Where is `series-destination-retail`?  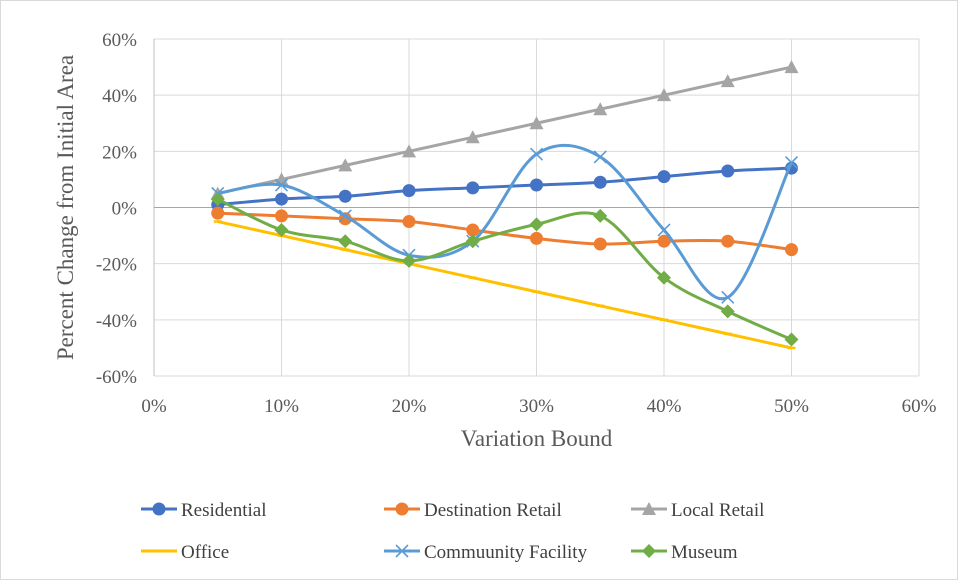
series-destination-retail is located at coordinates (504, 231).